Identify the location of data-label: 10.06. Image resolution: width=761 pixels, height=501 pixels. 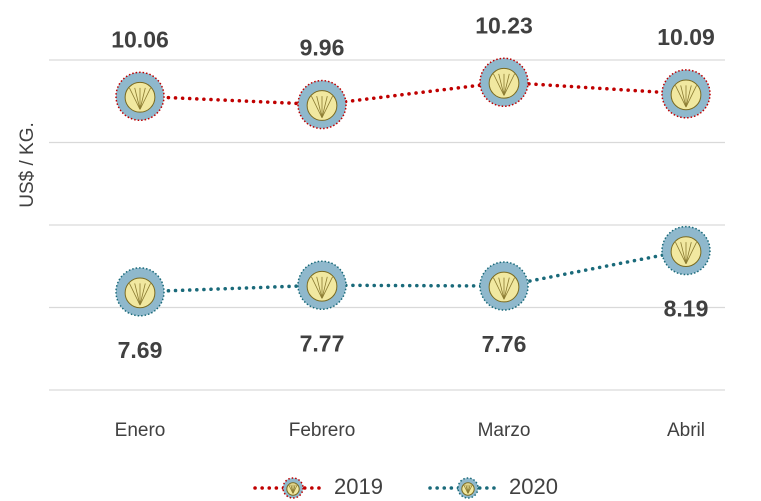
(140, 39).